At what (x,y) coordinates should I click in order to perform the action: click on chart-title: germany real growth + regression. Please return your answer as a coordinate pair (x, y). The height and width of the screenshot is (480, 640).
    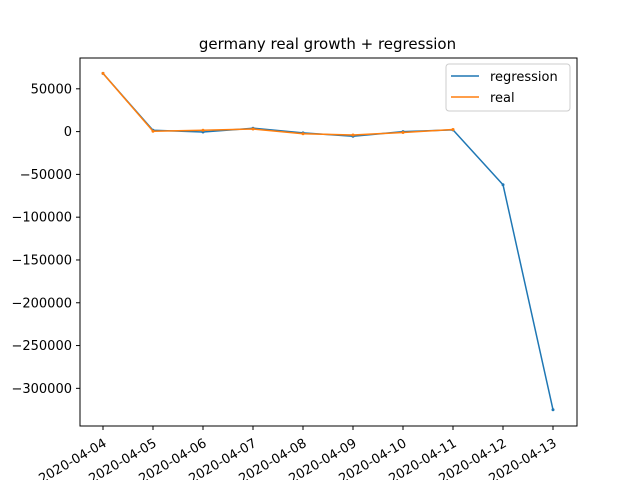
    Looking at the image, I should click on (327, 44).